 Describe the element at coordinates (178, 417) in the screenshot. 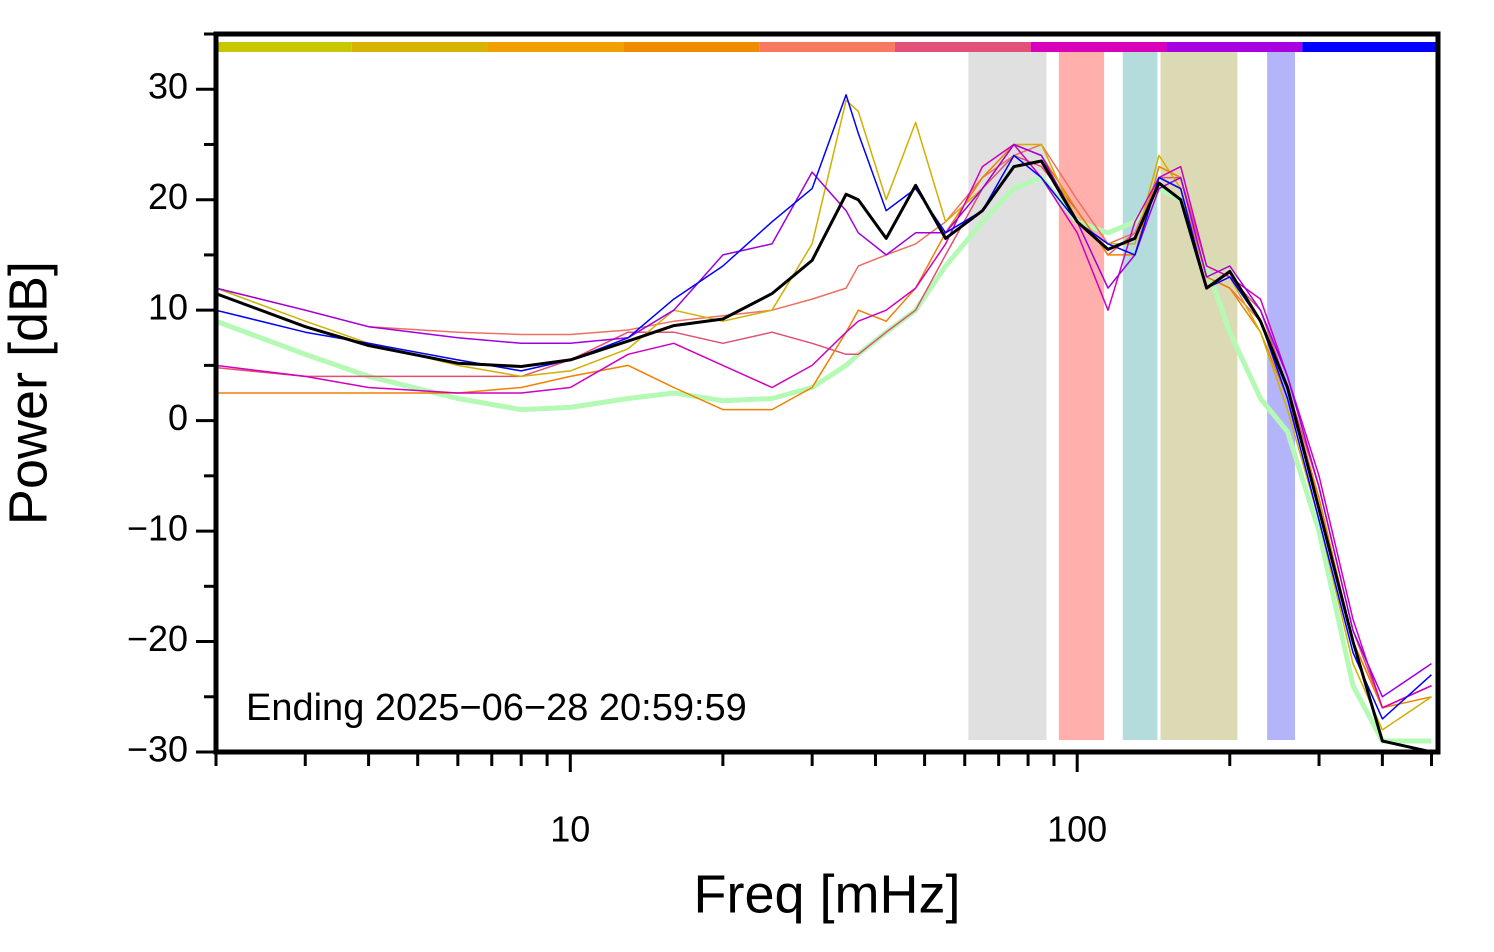

I see `y-tick-label: 0` at that location.